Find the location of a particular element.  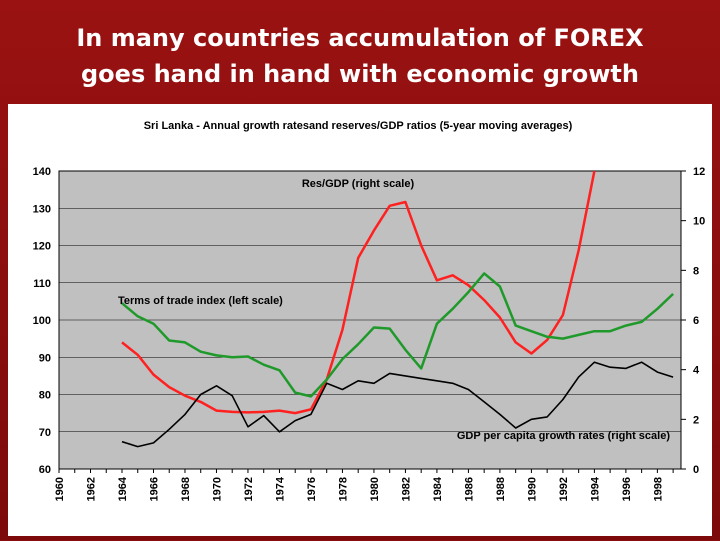

right-axis-tick-label: 10 is located at coordinates (699, 222).